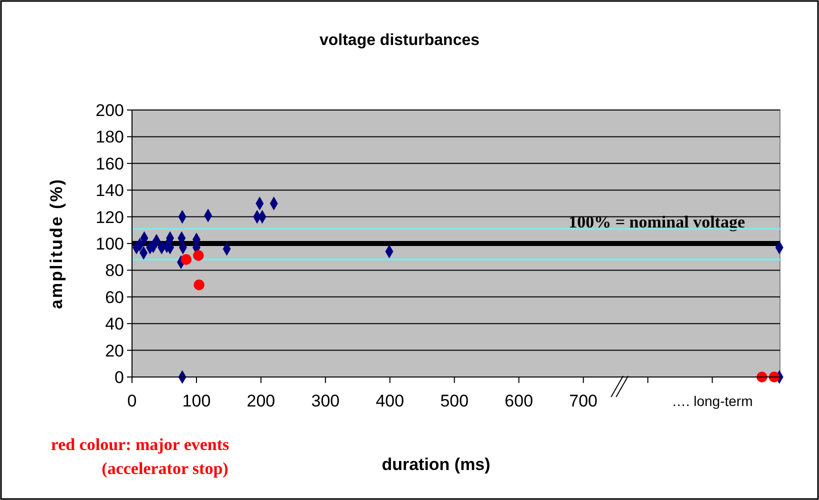  What do you see at coordinates (110, 164) in the screenshot?
I see `y-tick-label: 160` at bounding box center [110, 164].